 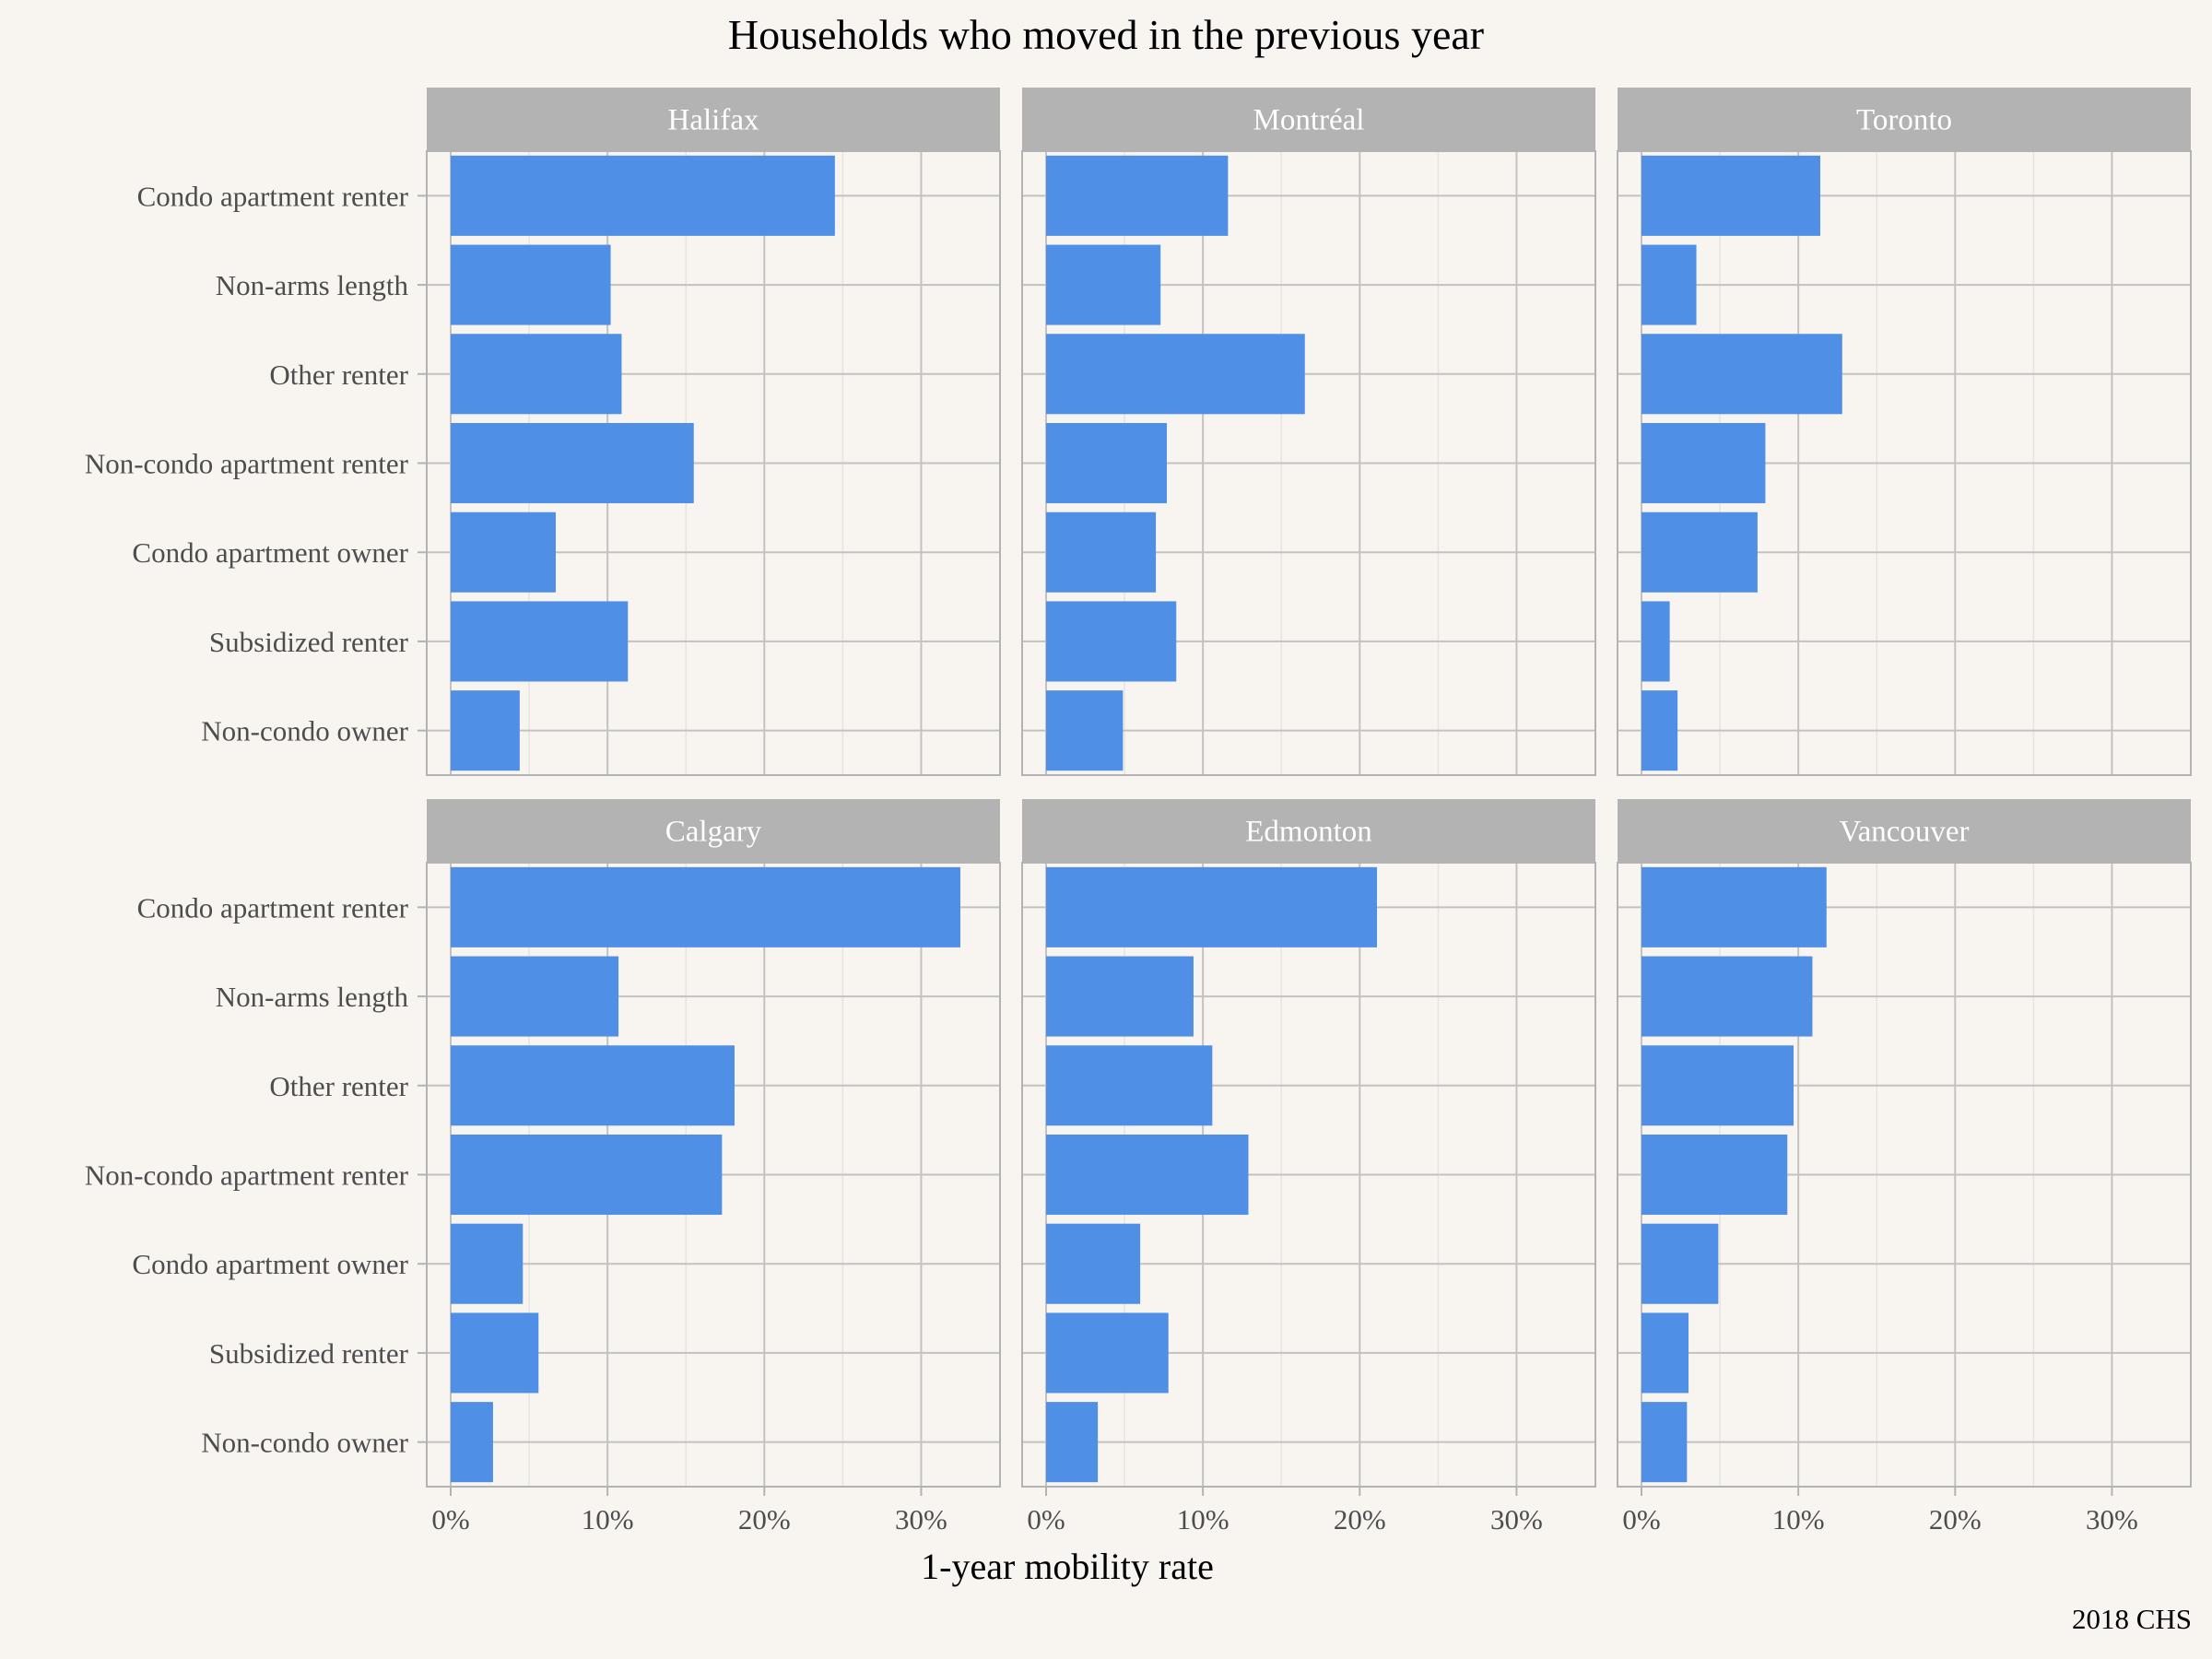 What do you see at coordinates (1665, 1353) in the screenshot?
I see `bar-vancouver-subsidized-renter` at bounding box center [1665, 1353].